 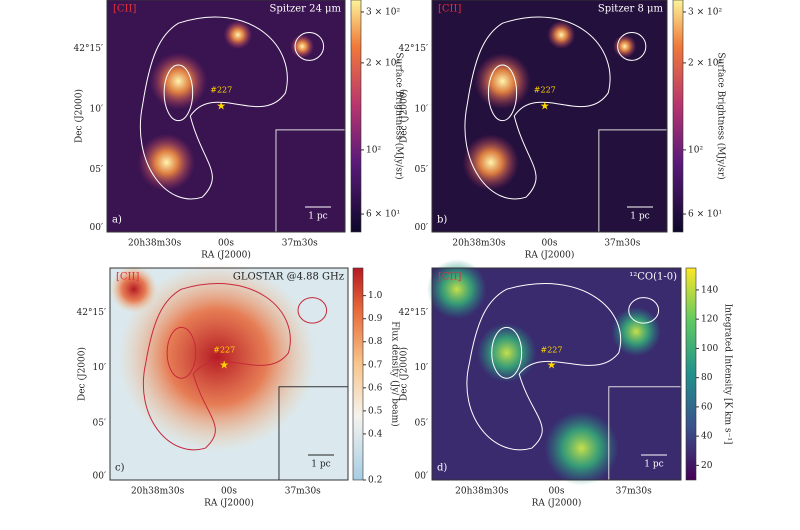 What do you see at coordinates (375, 481) in the screenshot?
I see `colorbar-tick-label: 0.2` at bounding box center [375, 481].